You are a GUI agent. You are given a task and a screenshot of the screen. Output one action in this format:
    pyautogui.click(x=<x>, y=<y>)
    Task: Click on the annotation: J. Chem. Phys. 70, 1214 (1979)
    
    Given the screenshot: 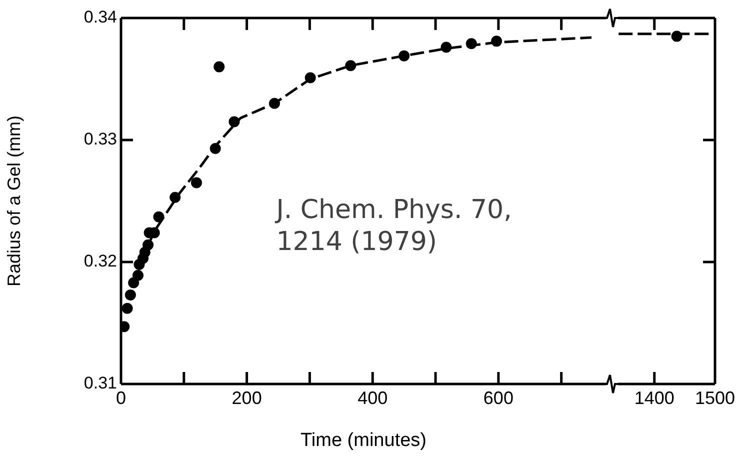 What is the action you would take?
    pyautogui.click(x=394, y=226)
    